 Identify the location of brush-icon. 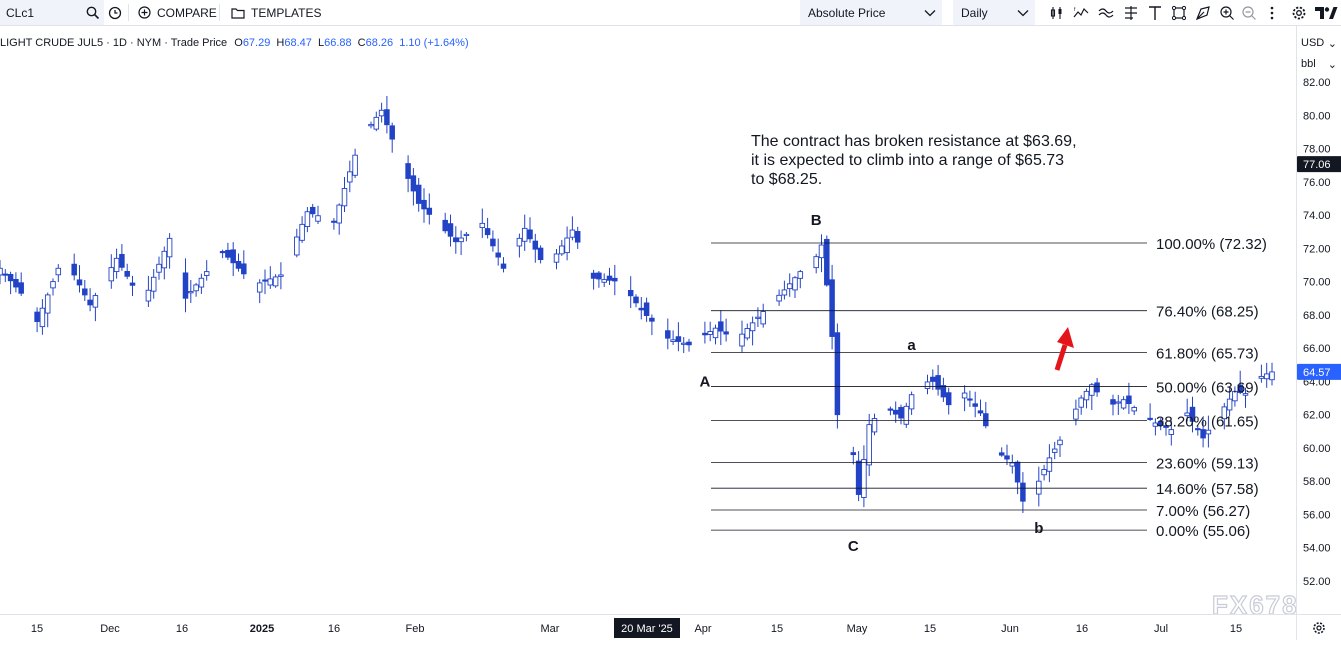
(1203, 12).